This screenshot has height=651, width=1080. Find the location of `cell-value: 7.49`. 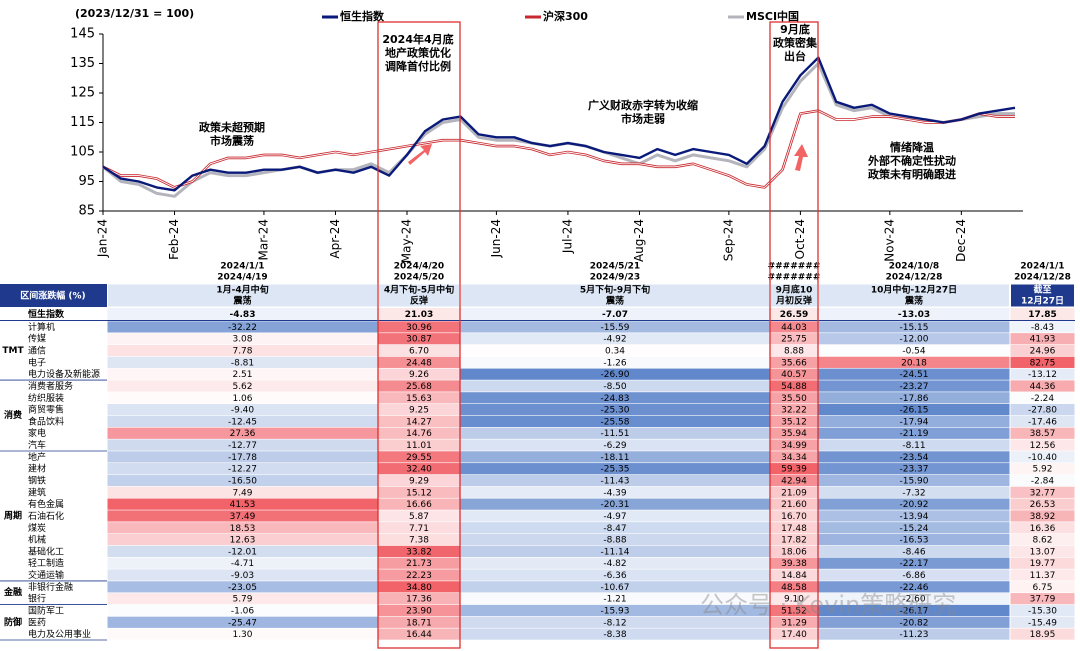

cell-value: 7.49 is located at coordinates (242, 493).